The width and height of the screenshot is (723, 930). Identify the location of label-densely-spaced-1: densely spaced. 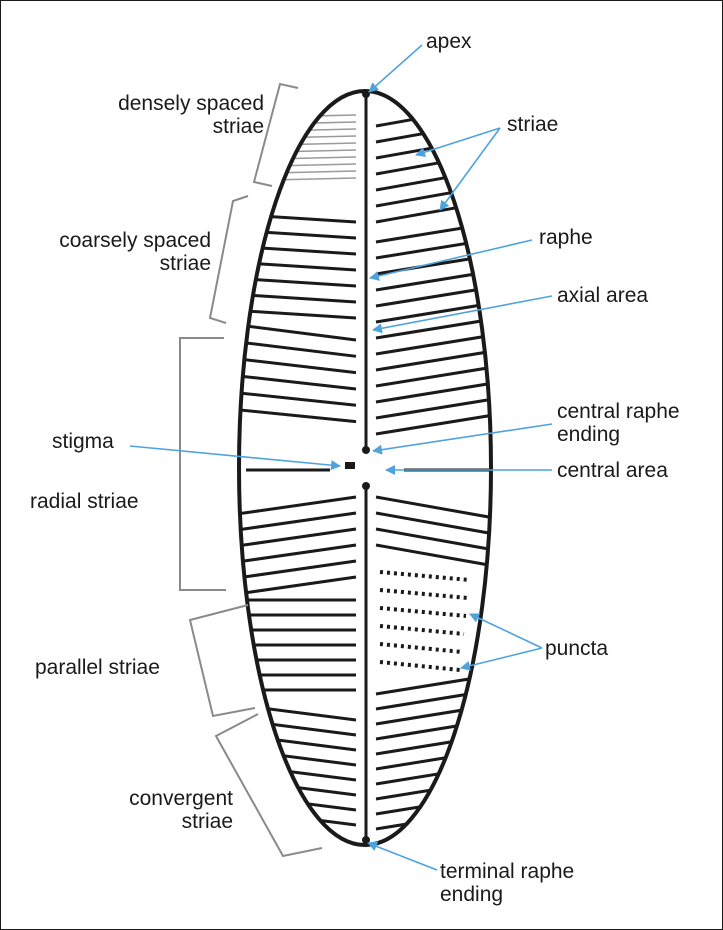
(191, 103).